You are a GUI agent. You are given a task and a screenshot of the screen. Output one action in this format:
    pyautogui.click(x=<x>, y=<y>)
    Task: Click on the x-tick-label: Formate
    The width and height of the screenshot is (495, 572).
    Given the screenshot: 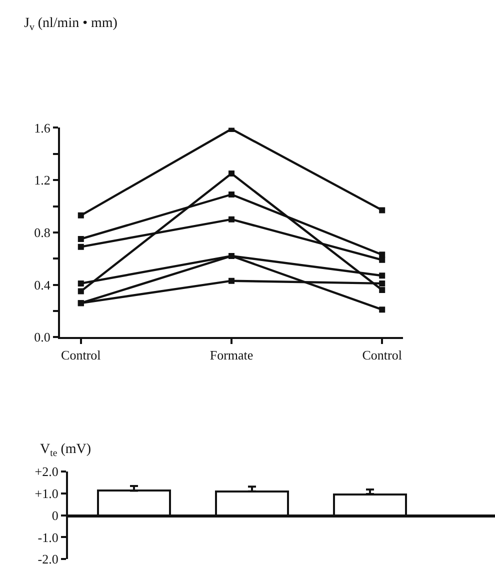 What is the action you would take?
    pyautogui.click(x=232, y=355)
    